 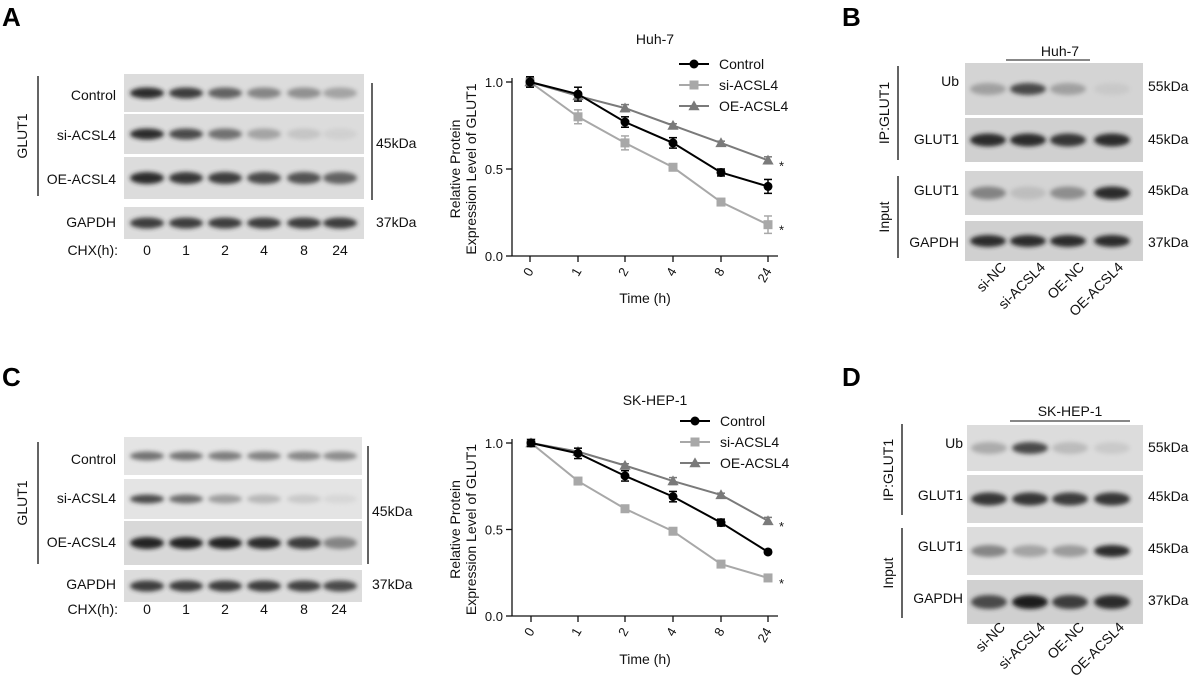 I want to click on x-tick-label: 8, so click(x=719, y=632).